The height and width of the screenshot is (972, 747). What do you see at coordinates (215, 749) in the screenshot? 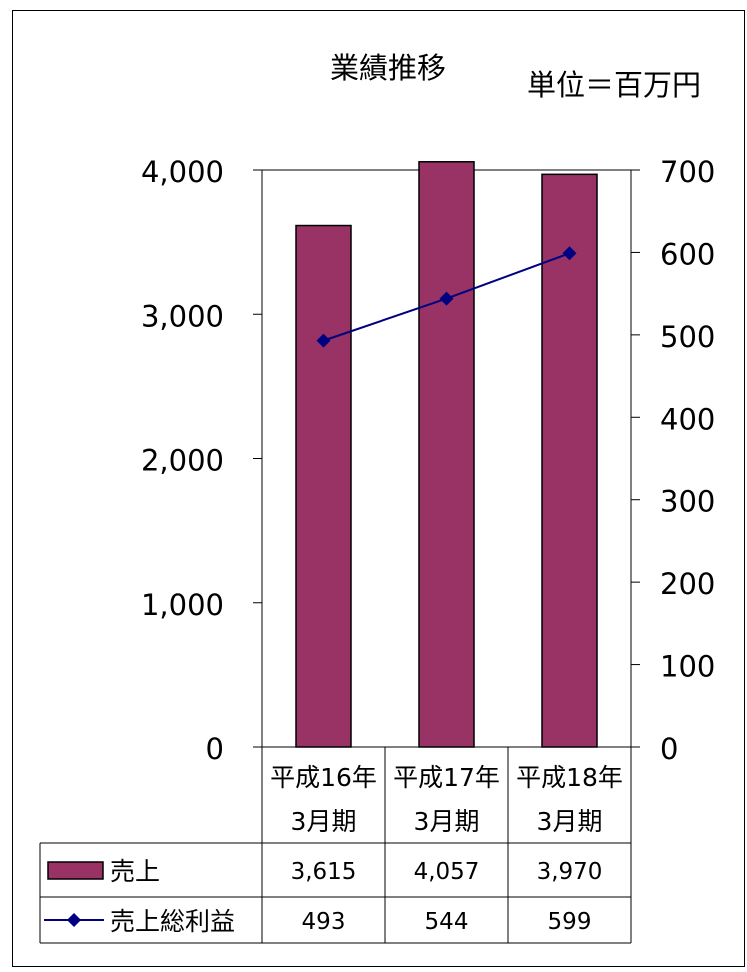
I see `y-left-tick-label: 0` at bounding box center [215, 749].